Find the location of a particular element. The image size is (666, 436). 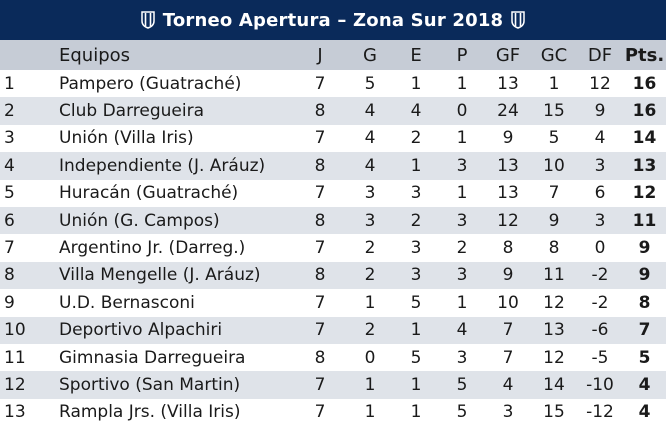

team-cell: Deportivo Alpachiri is located at coordinates (174, 330).